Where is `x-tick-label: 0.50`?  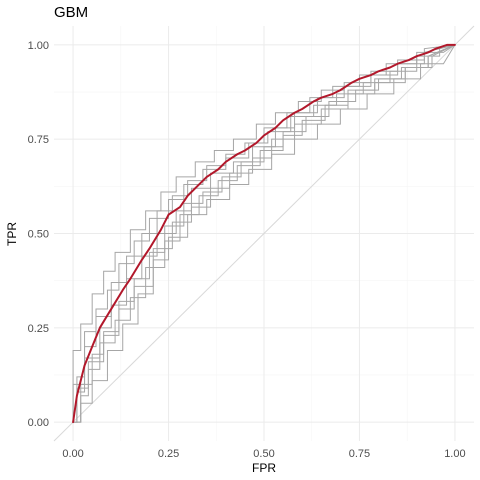 x-tick-label: 0.50 is located at coordinates (263, 454).